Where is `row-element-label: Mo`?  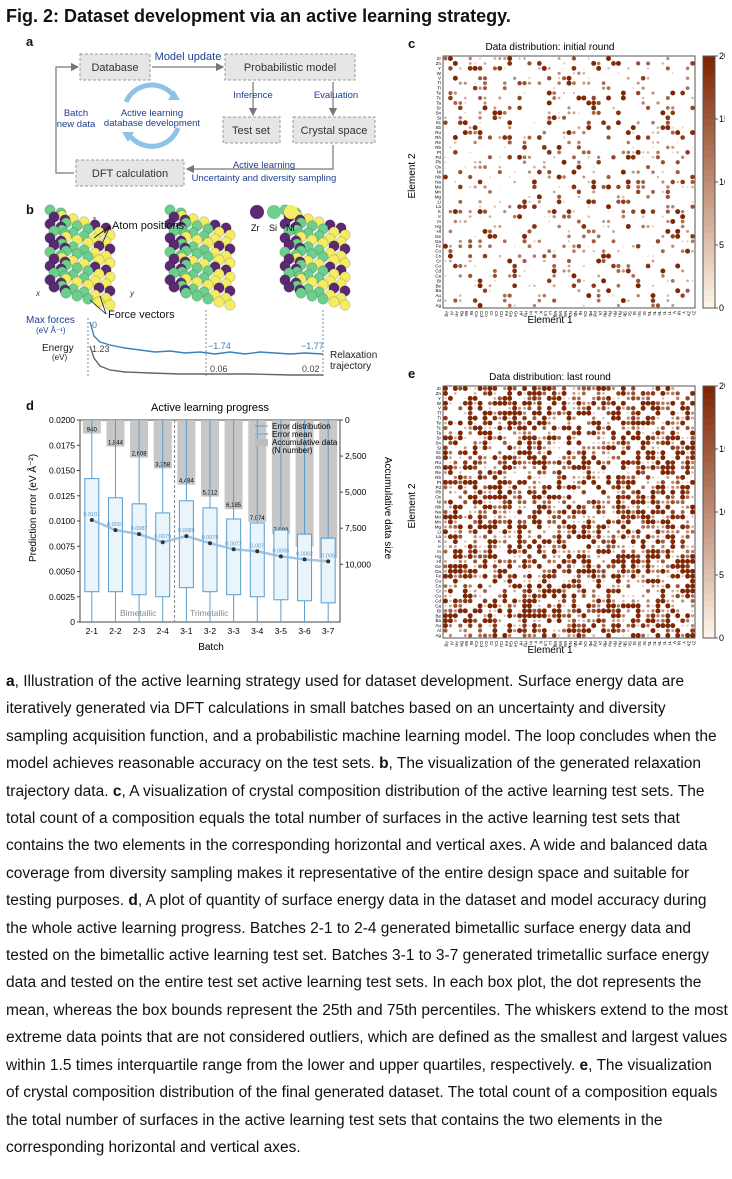
row-element-label: Mo is located at coordinates (438, 186).